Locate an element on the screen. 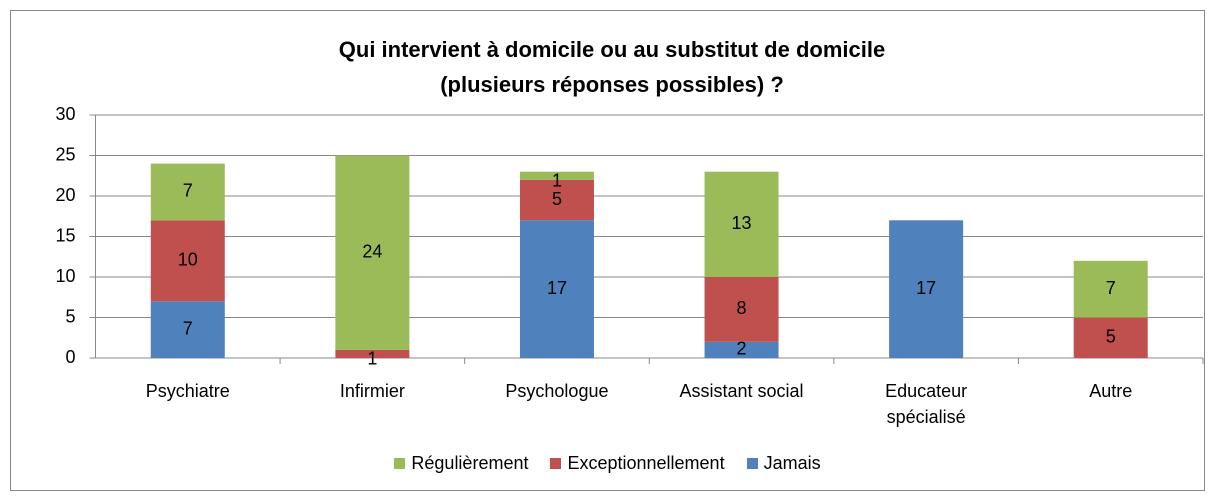  data-label: 13 is located at coordinates (742, 223).